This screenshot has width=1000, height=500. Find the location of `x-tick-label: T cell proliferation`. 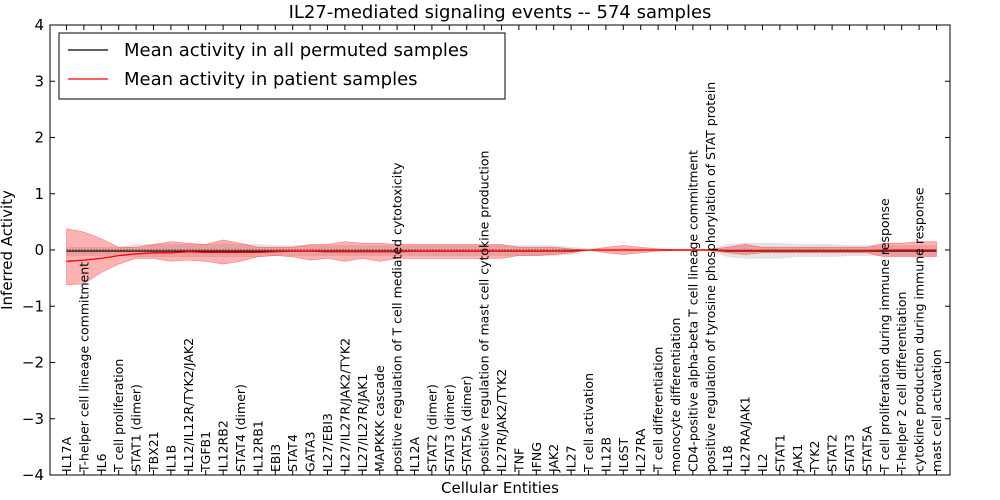

x-tick-label: T cell proliferation is located at coordinates (118, 416).